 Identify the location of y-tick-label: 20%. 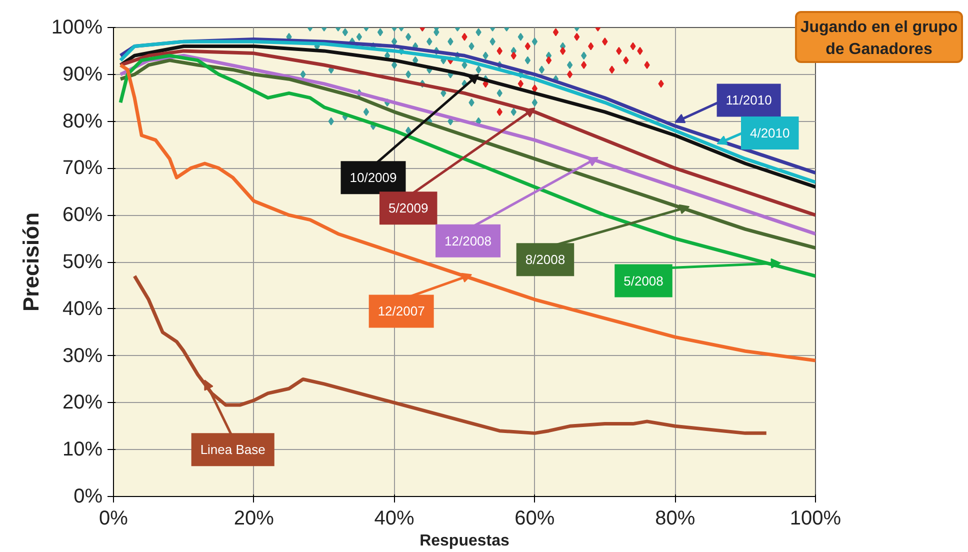
(82, 403).